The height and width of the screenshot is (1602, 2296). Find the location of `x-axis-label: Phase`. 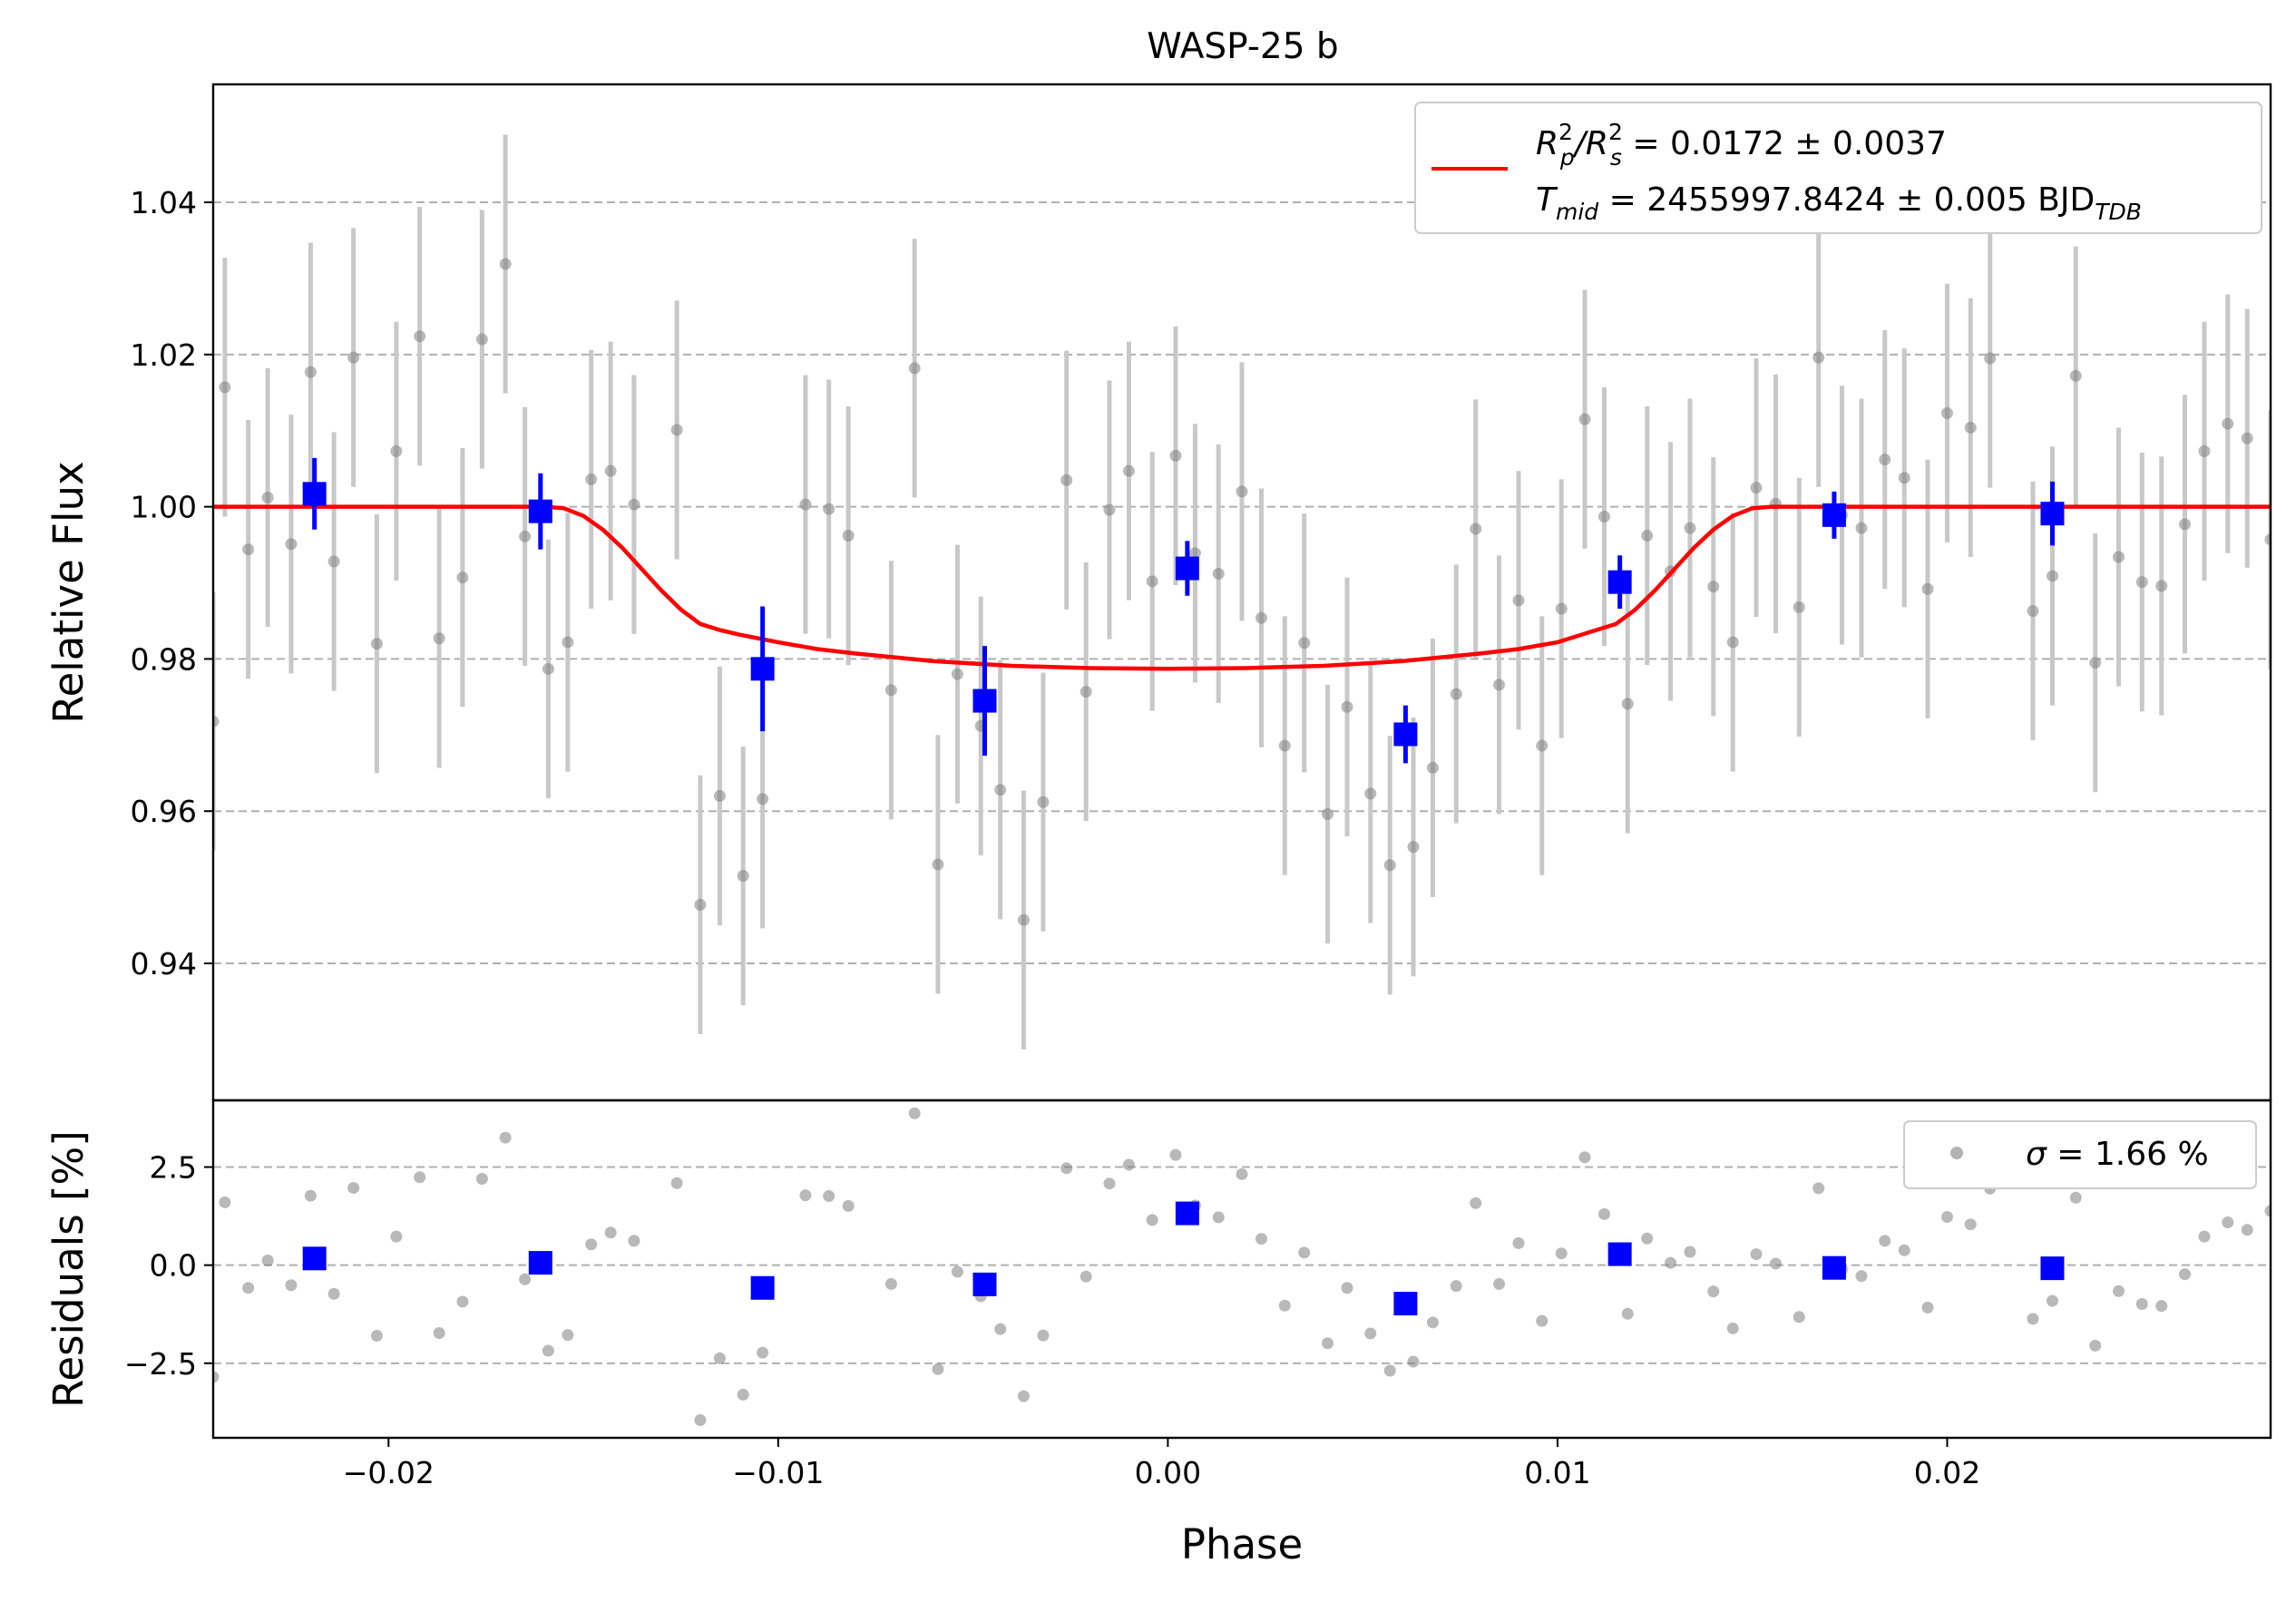

x-axis-label: Phase is located at coordinates (1242, 1544).